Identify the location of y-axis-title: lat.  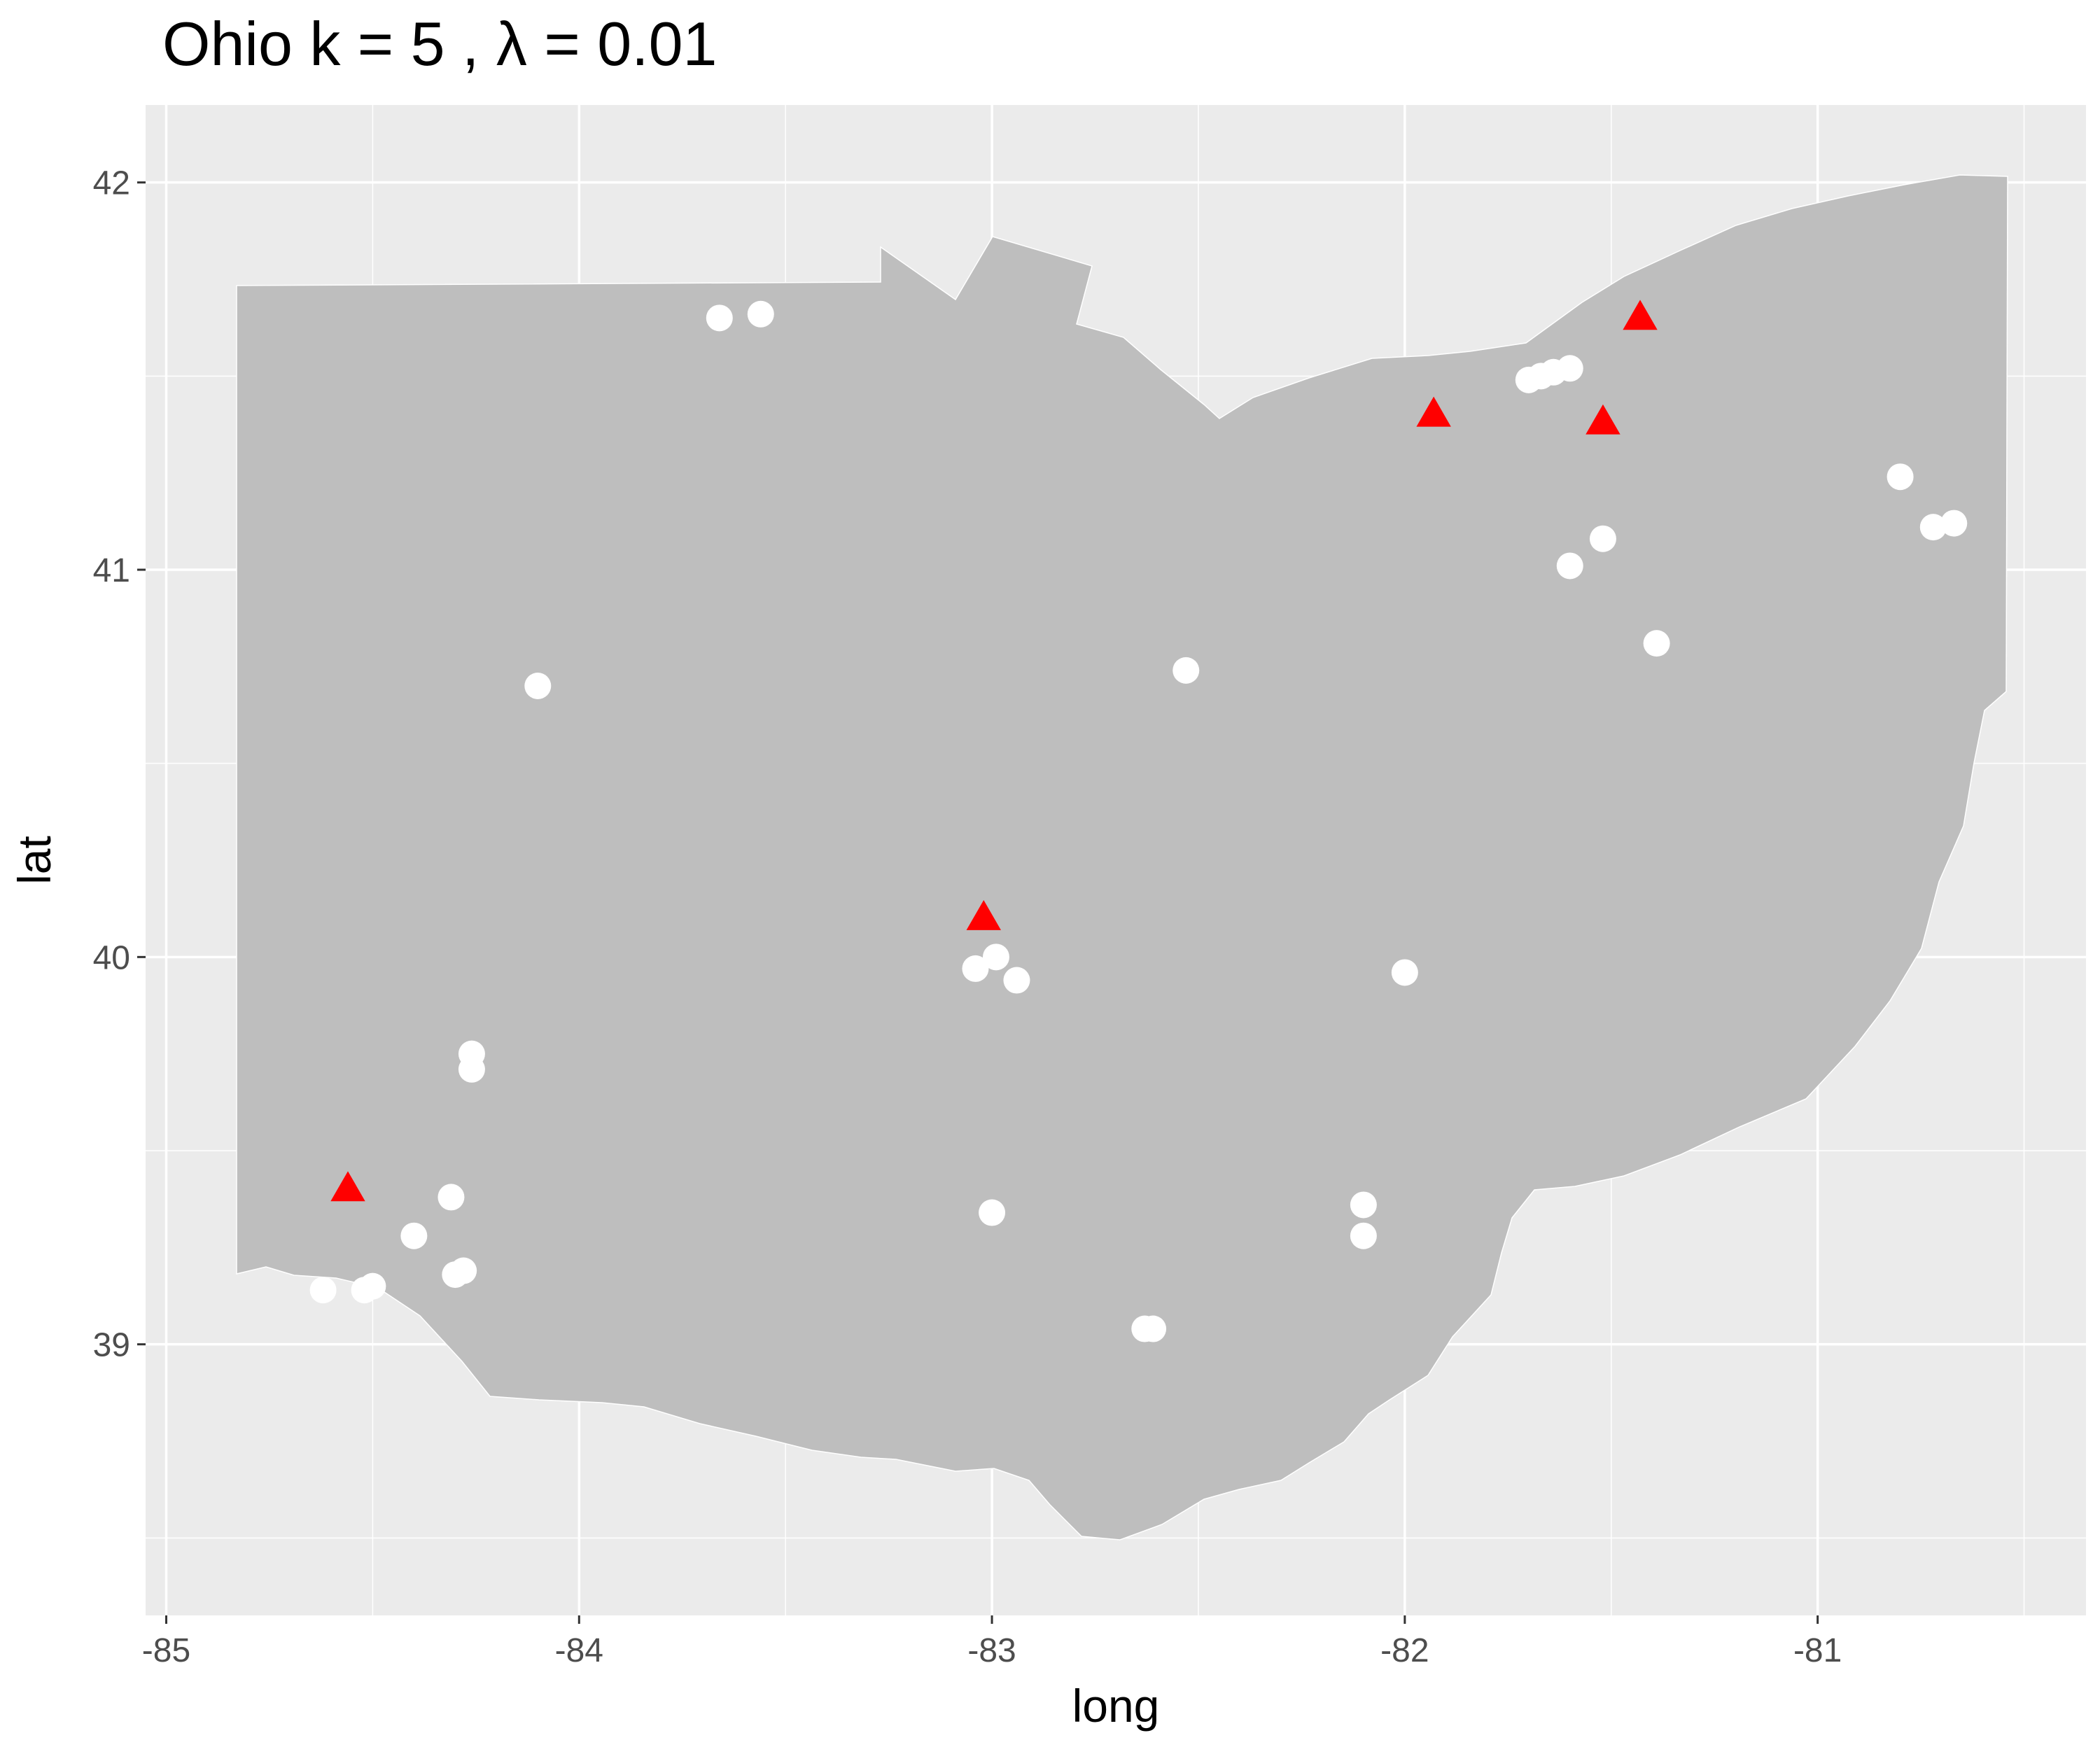
(34, 860).